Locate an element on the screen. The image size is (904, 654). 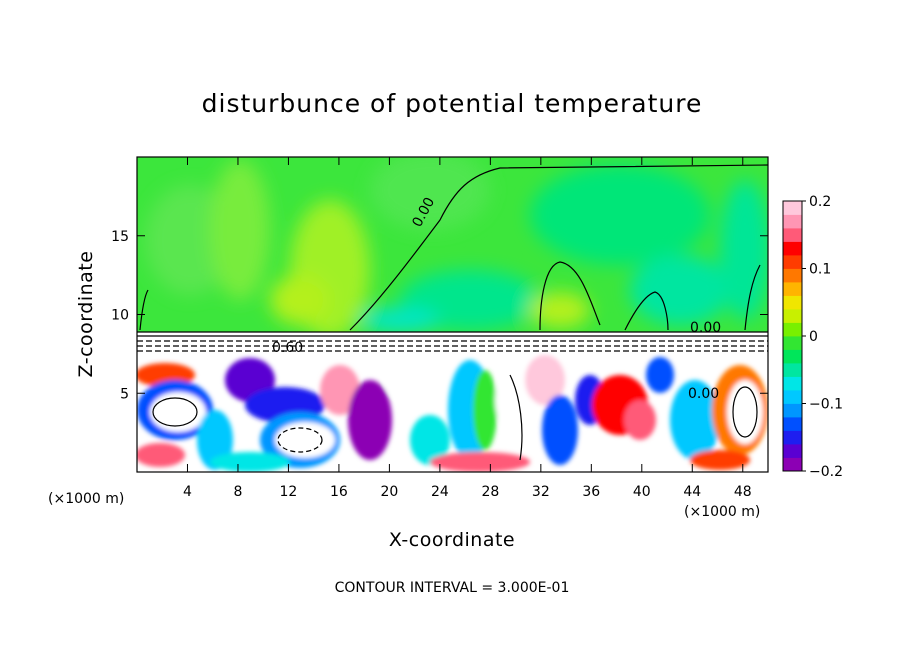
x-tick-label: 8 is located at coordinates (237, 492).